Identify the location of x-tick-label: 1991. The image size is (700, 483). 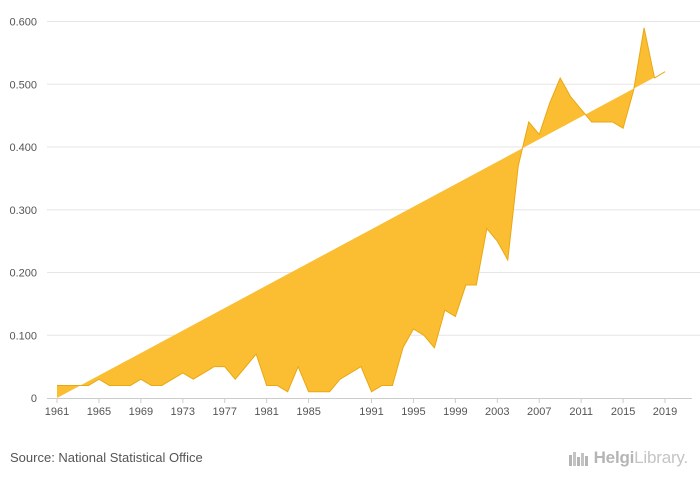
(371, 412).